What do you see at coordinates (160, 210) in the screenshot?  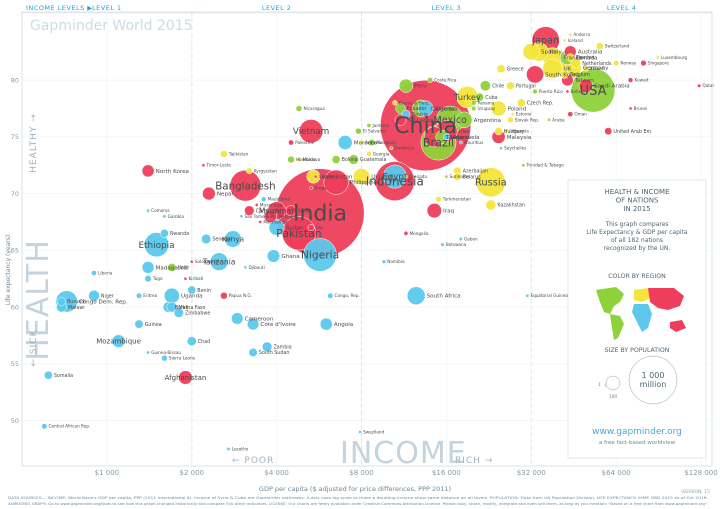 I see `country-label: Comoros` at bounding box center [160, 210].